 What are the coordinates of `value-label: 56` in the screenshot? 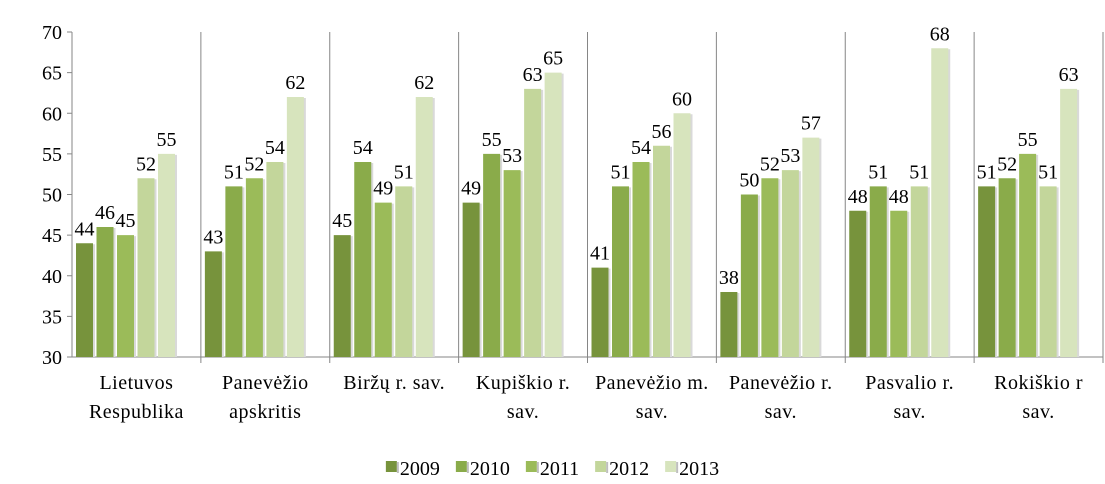 It's located at (662, 132).